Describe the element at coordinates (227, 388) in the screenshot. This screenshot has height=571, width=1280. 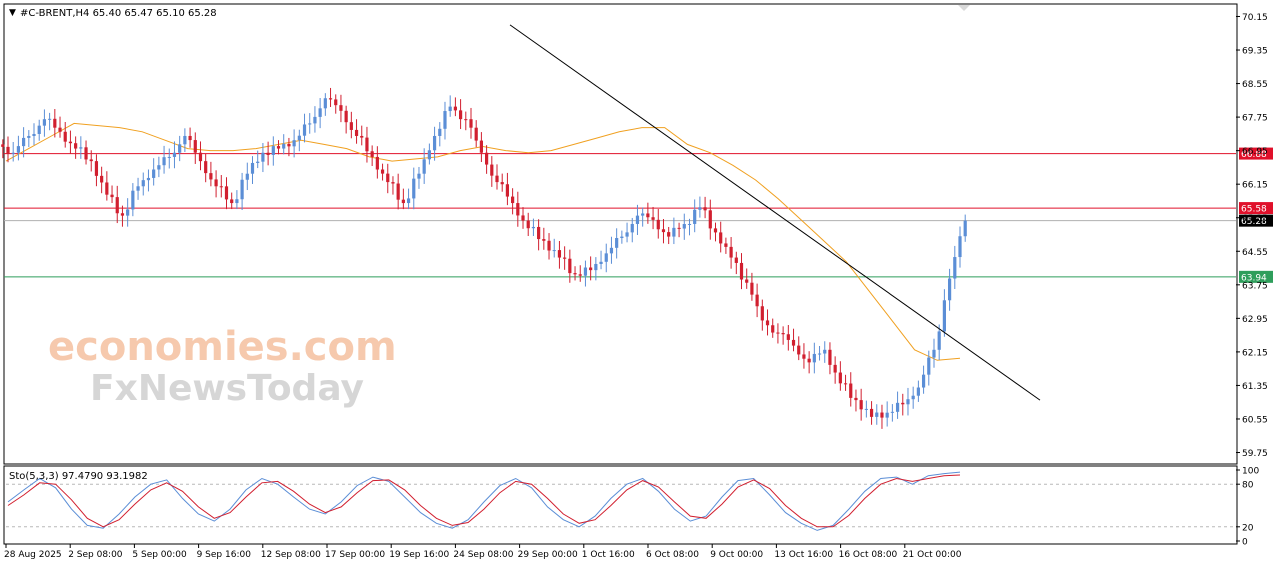
I see `watermark-fxnewstoday: FxNewsToday` at that location.